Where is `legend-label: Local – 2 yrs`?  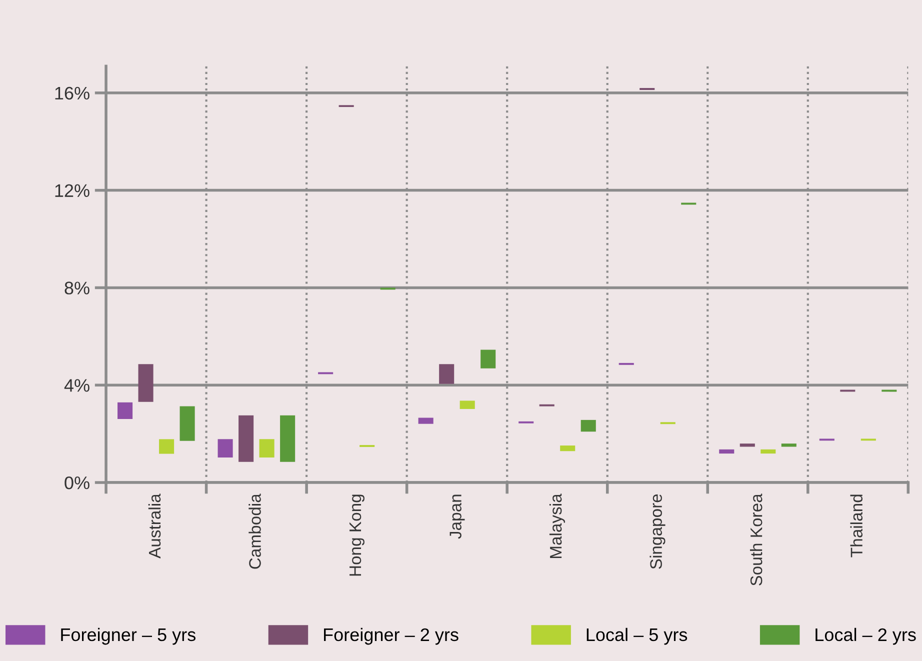 legend-label: Local – 2 yrs is located at coordinates (866, 636).